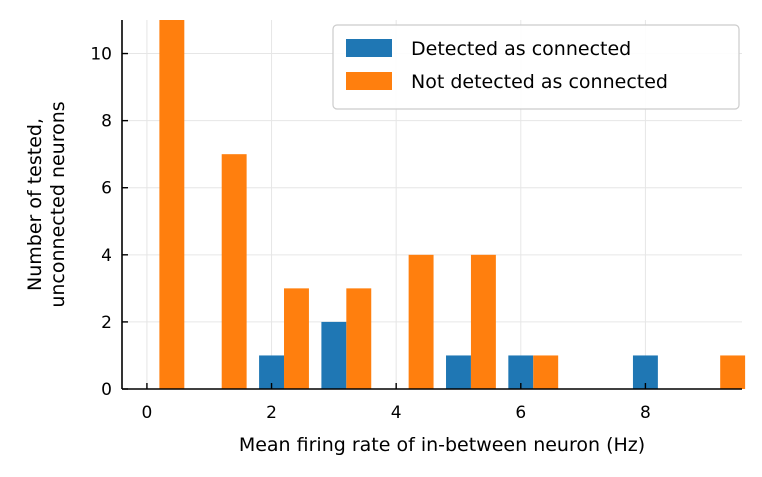  I want to click on y-tick-label: 10, so click(101, 55).